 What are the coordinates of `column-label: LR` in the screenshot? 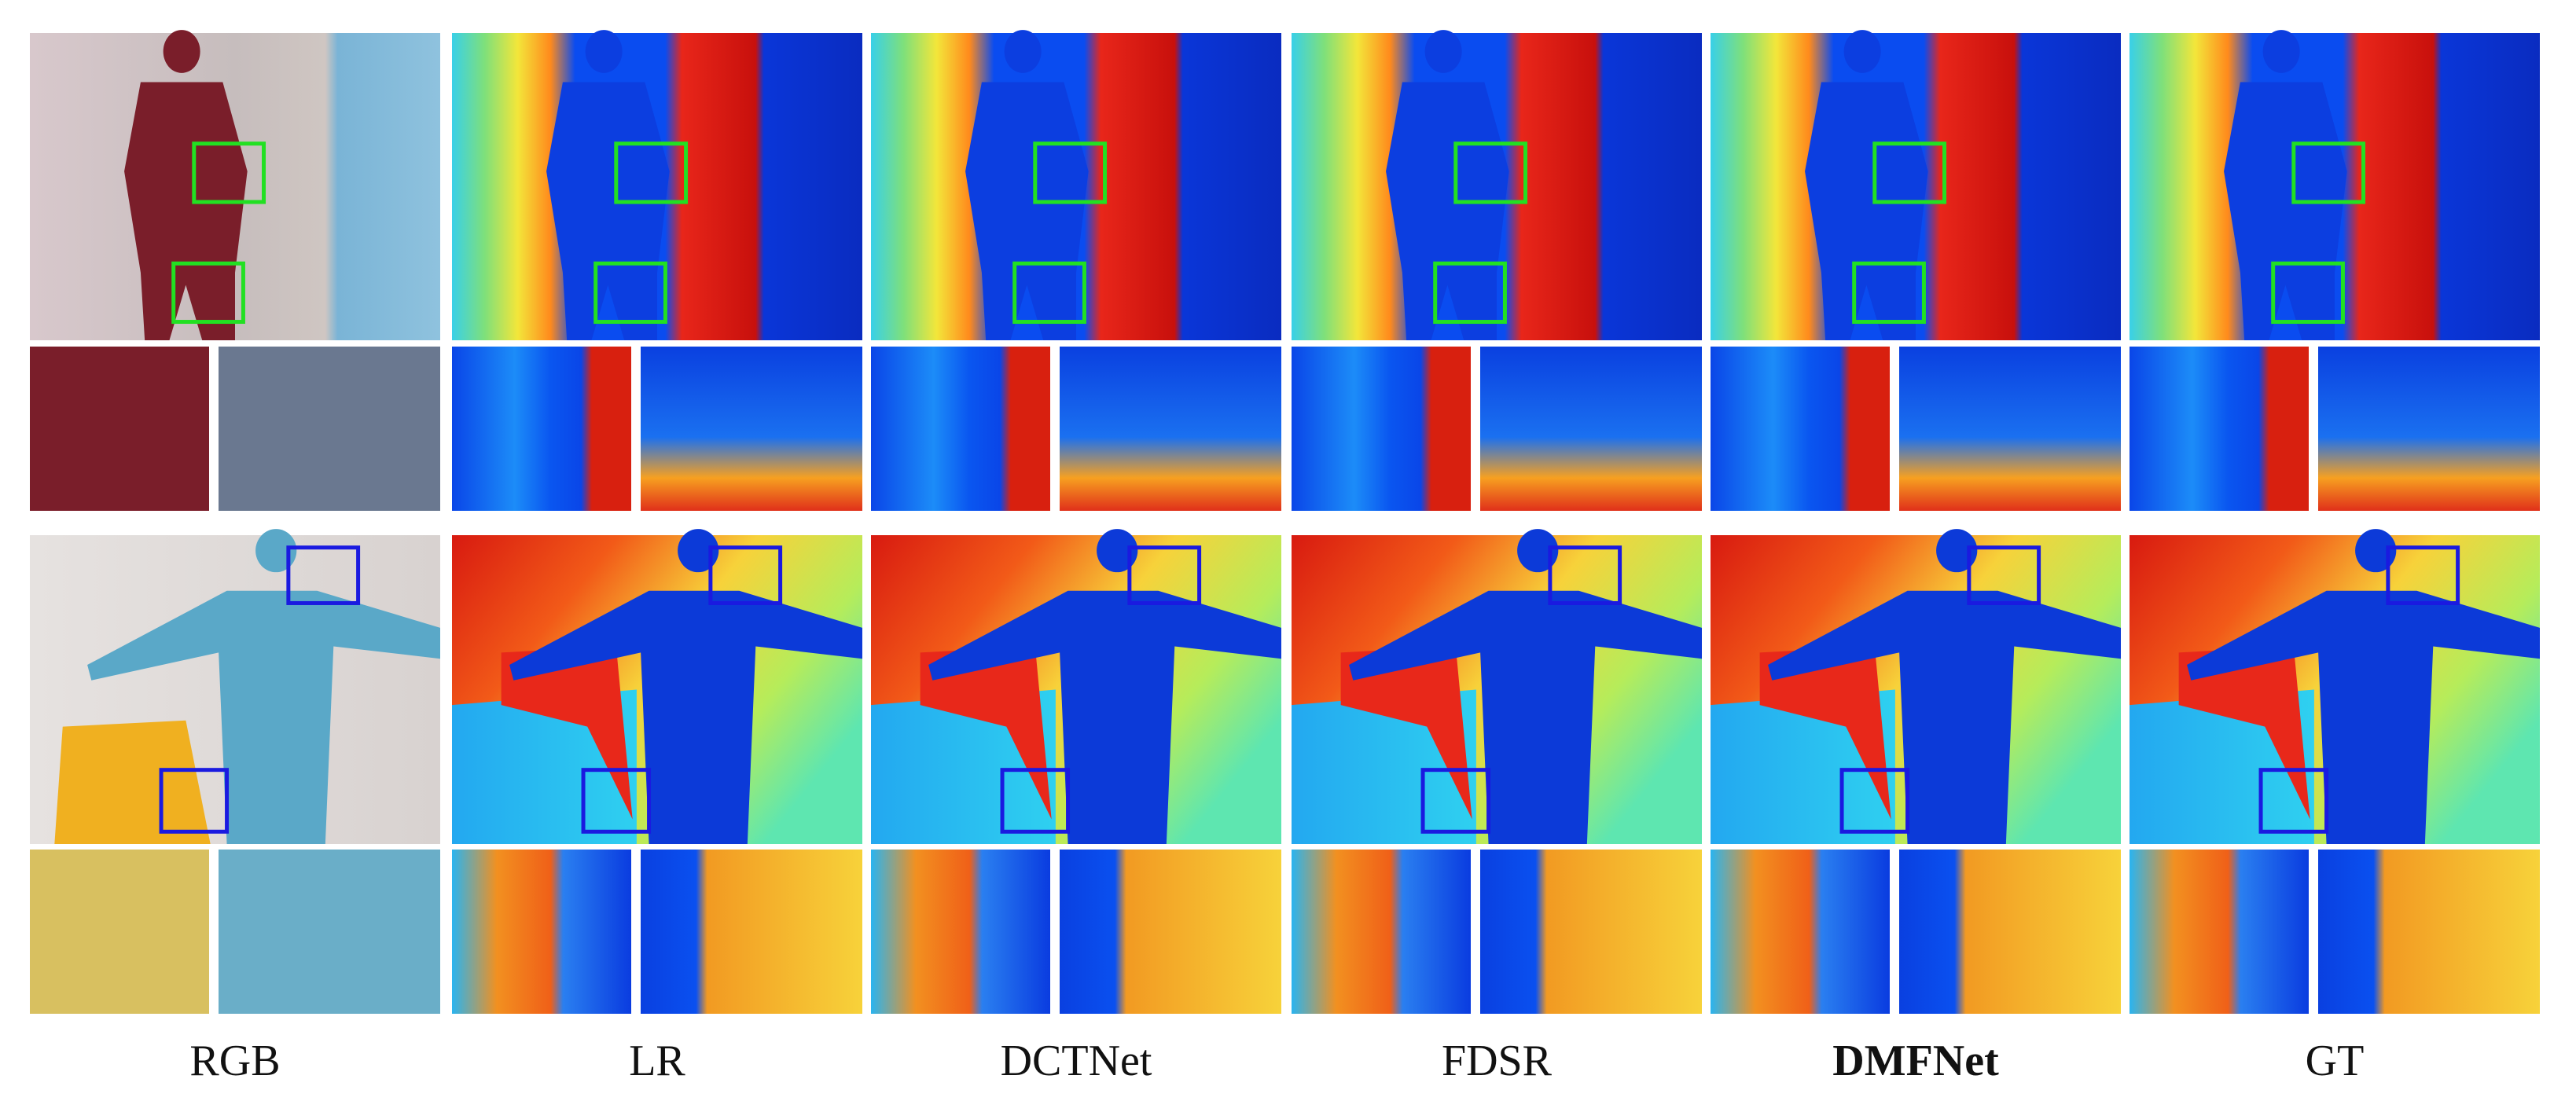 It's located at (657, 1061).